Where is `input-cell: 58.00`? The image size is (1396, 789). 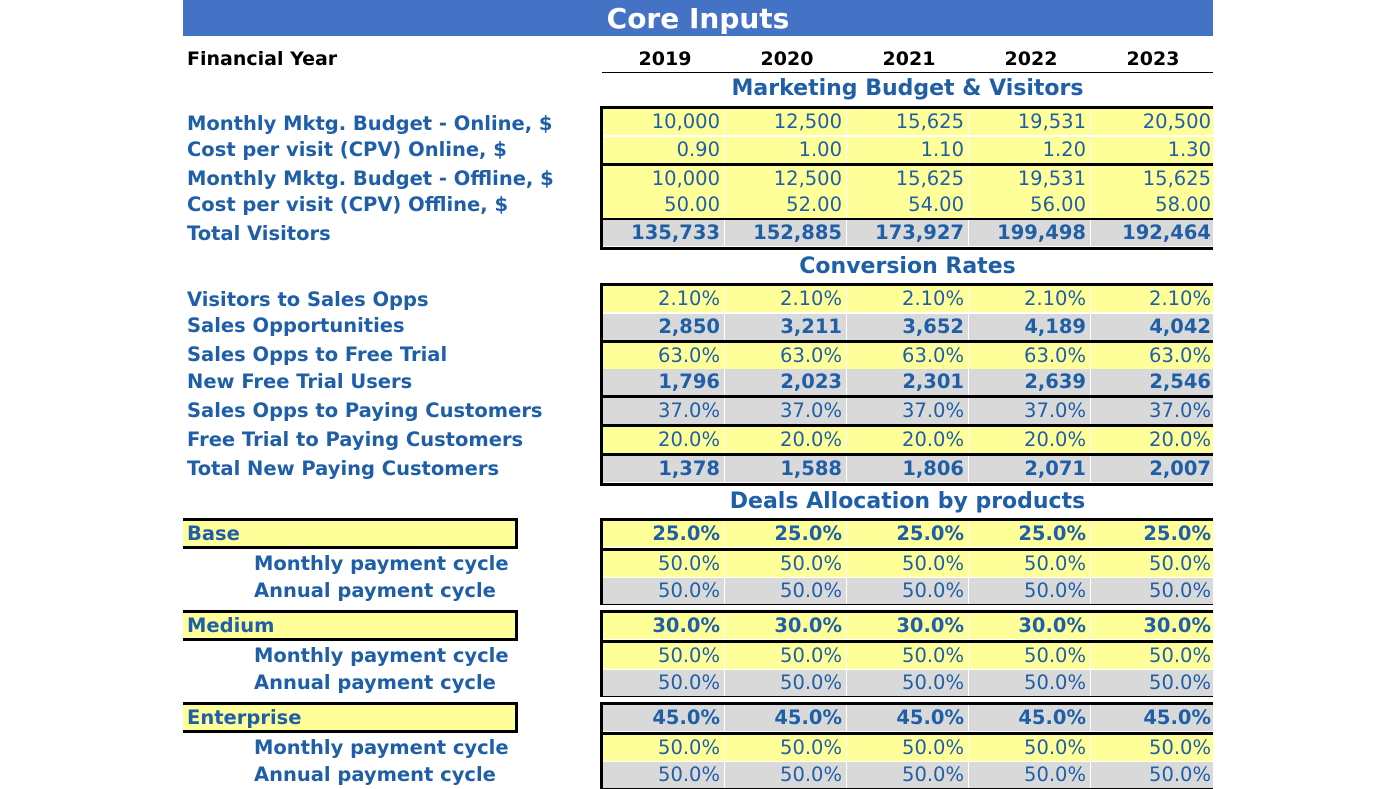 input-cell: 58.00 is located at coordinates (1152, 205).